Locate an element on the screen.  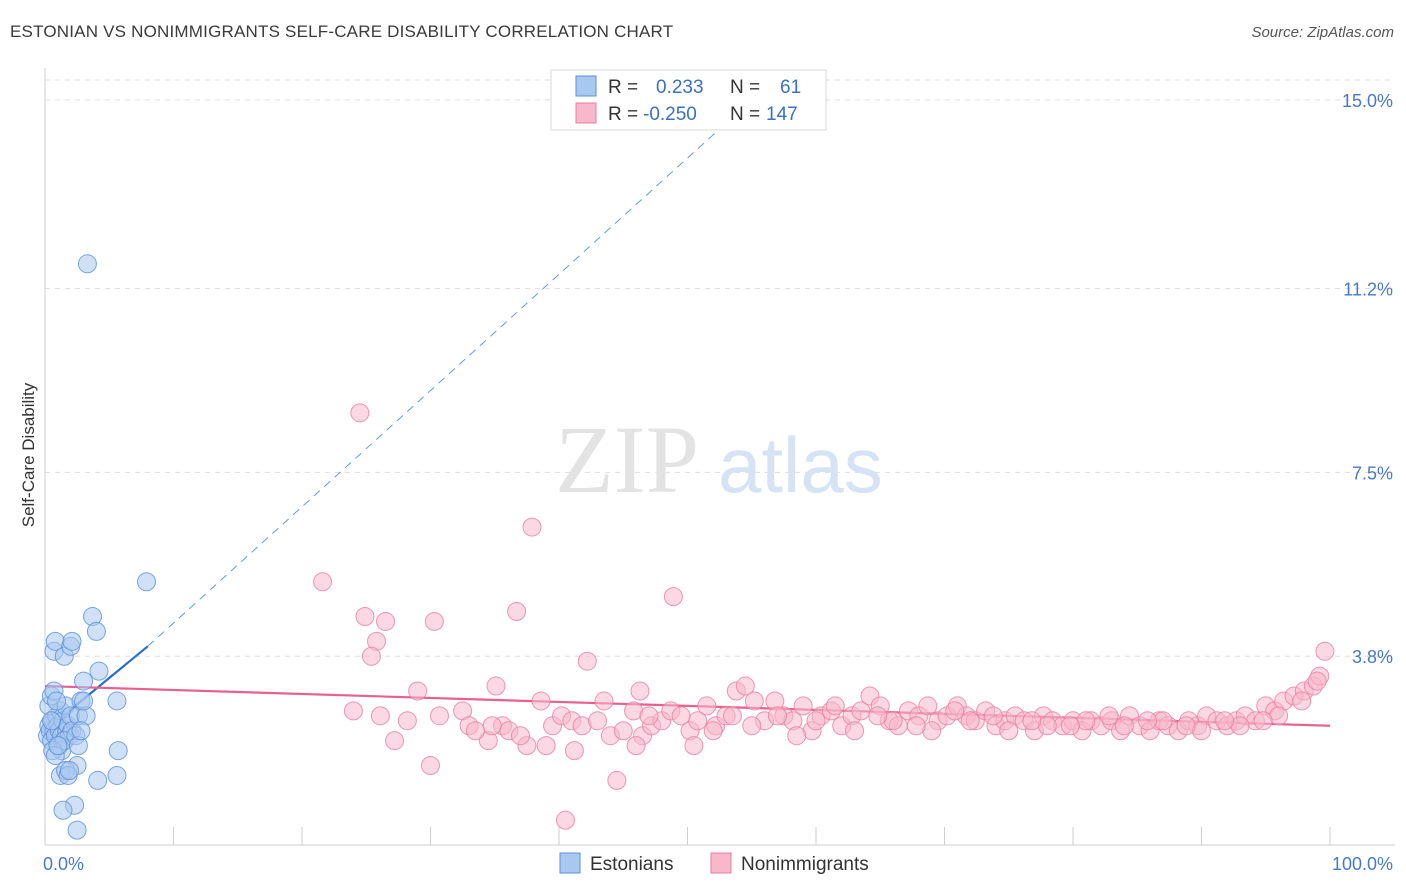
legend-r-value-estonians: 0.233 is located at coordinates (680, 87).